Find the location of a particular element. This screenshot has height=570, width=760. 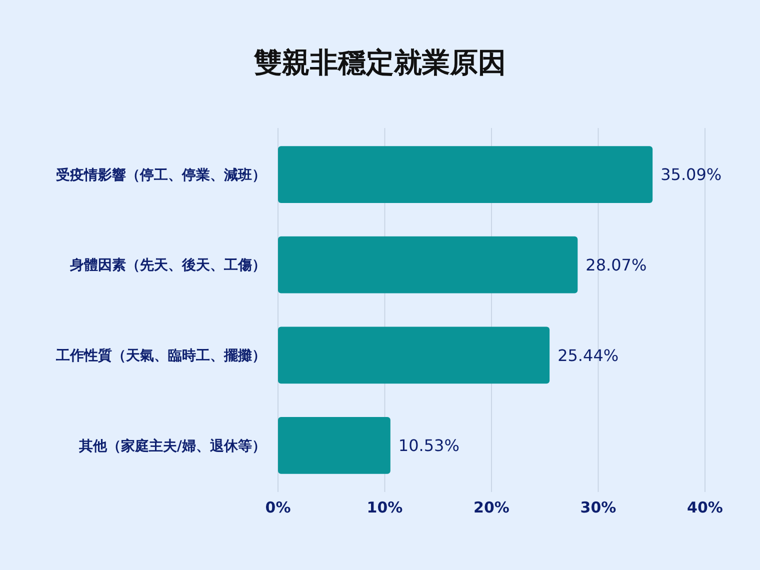

y-tick-label: 工作性質（天氣、臨時工、擺攤） is located at coordinates (160, 355).